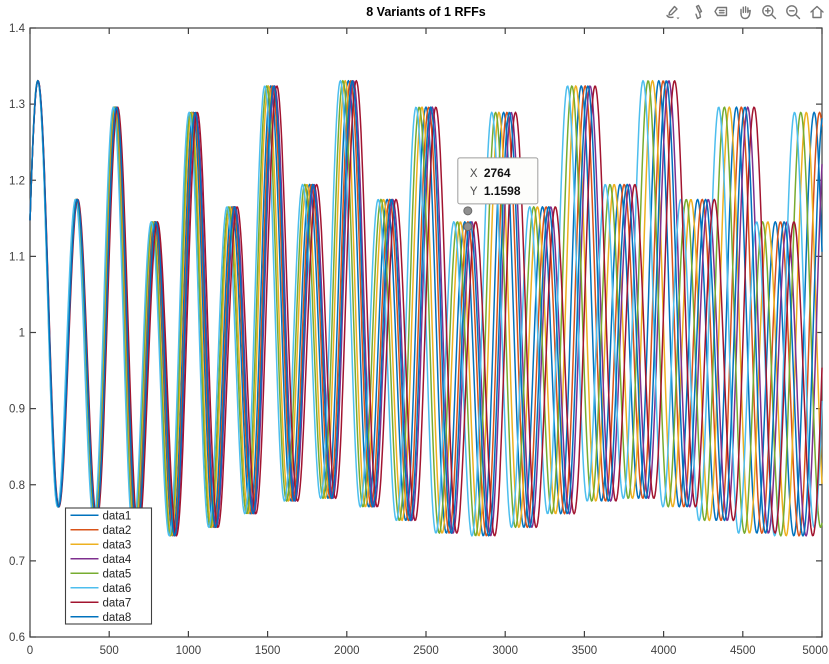  I want to click on legend-label-data6: data6, so click(117, 589).